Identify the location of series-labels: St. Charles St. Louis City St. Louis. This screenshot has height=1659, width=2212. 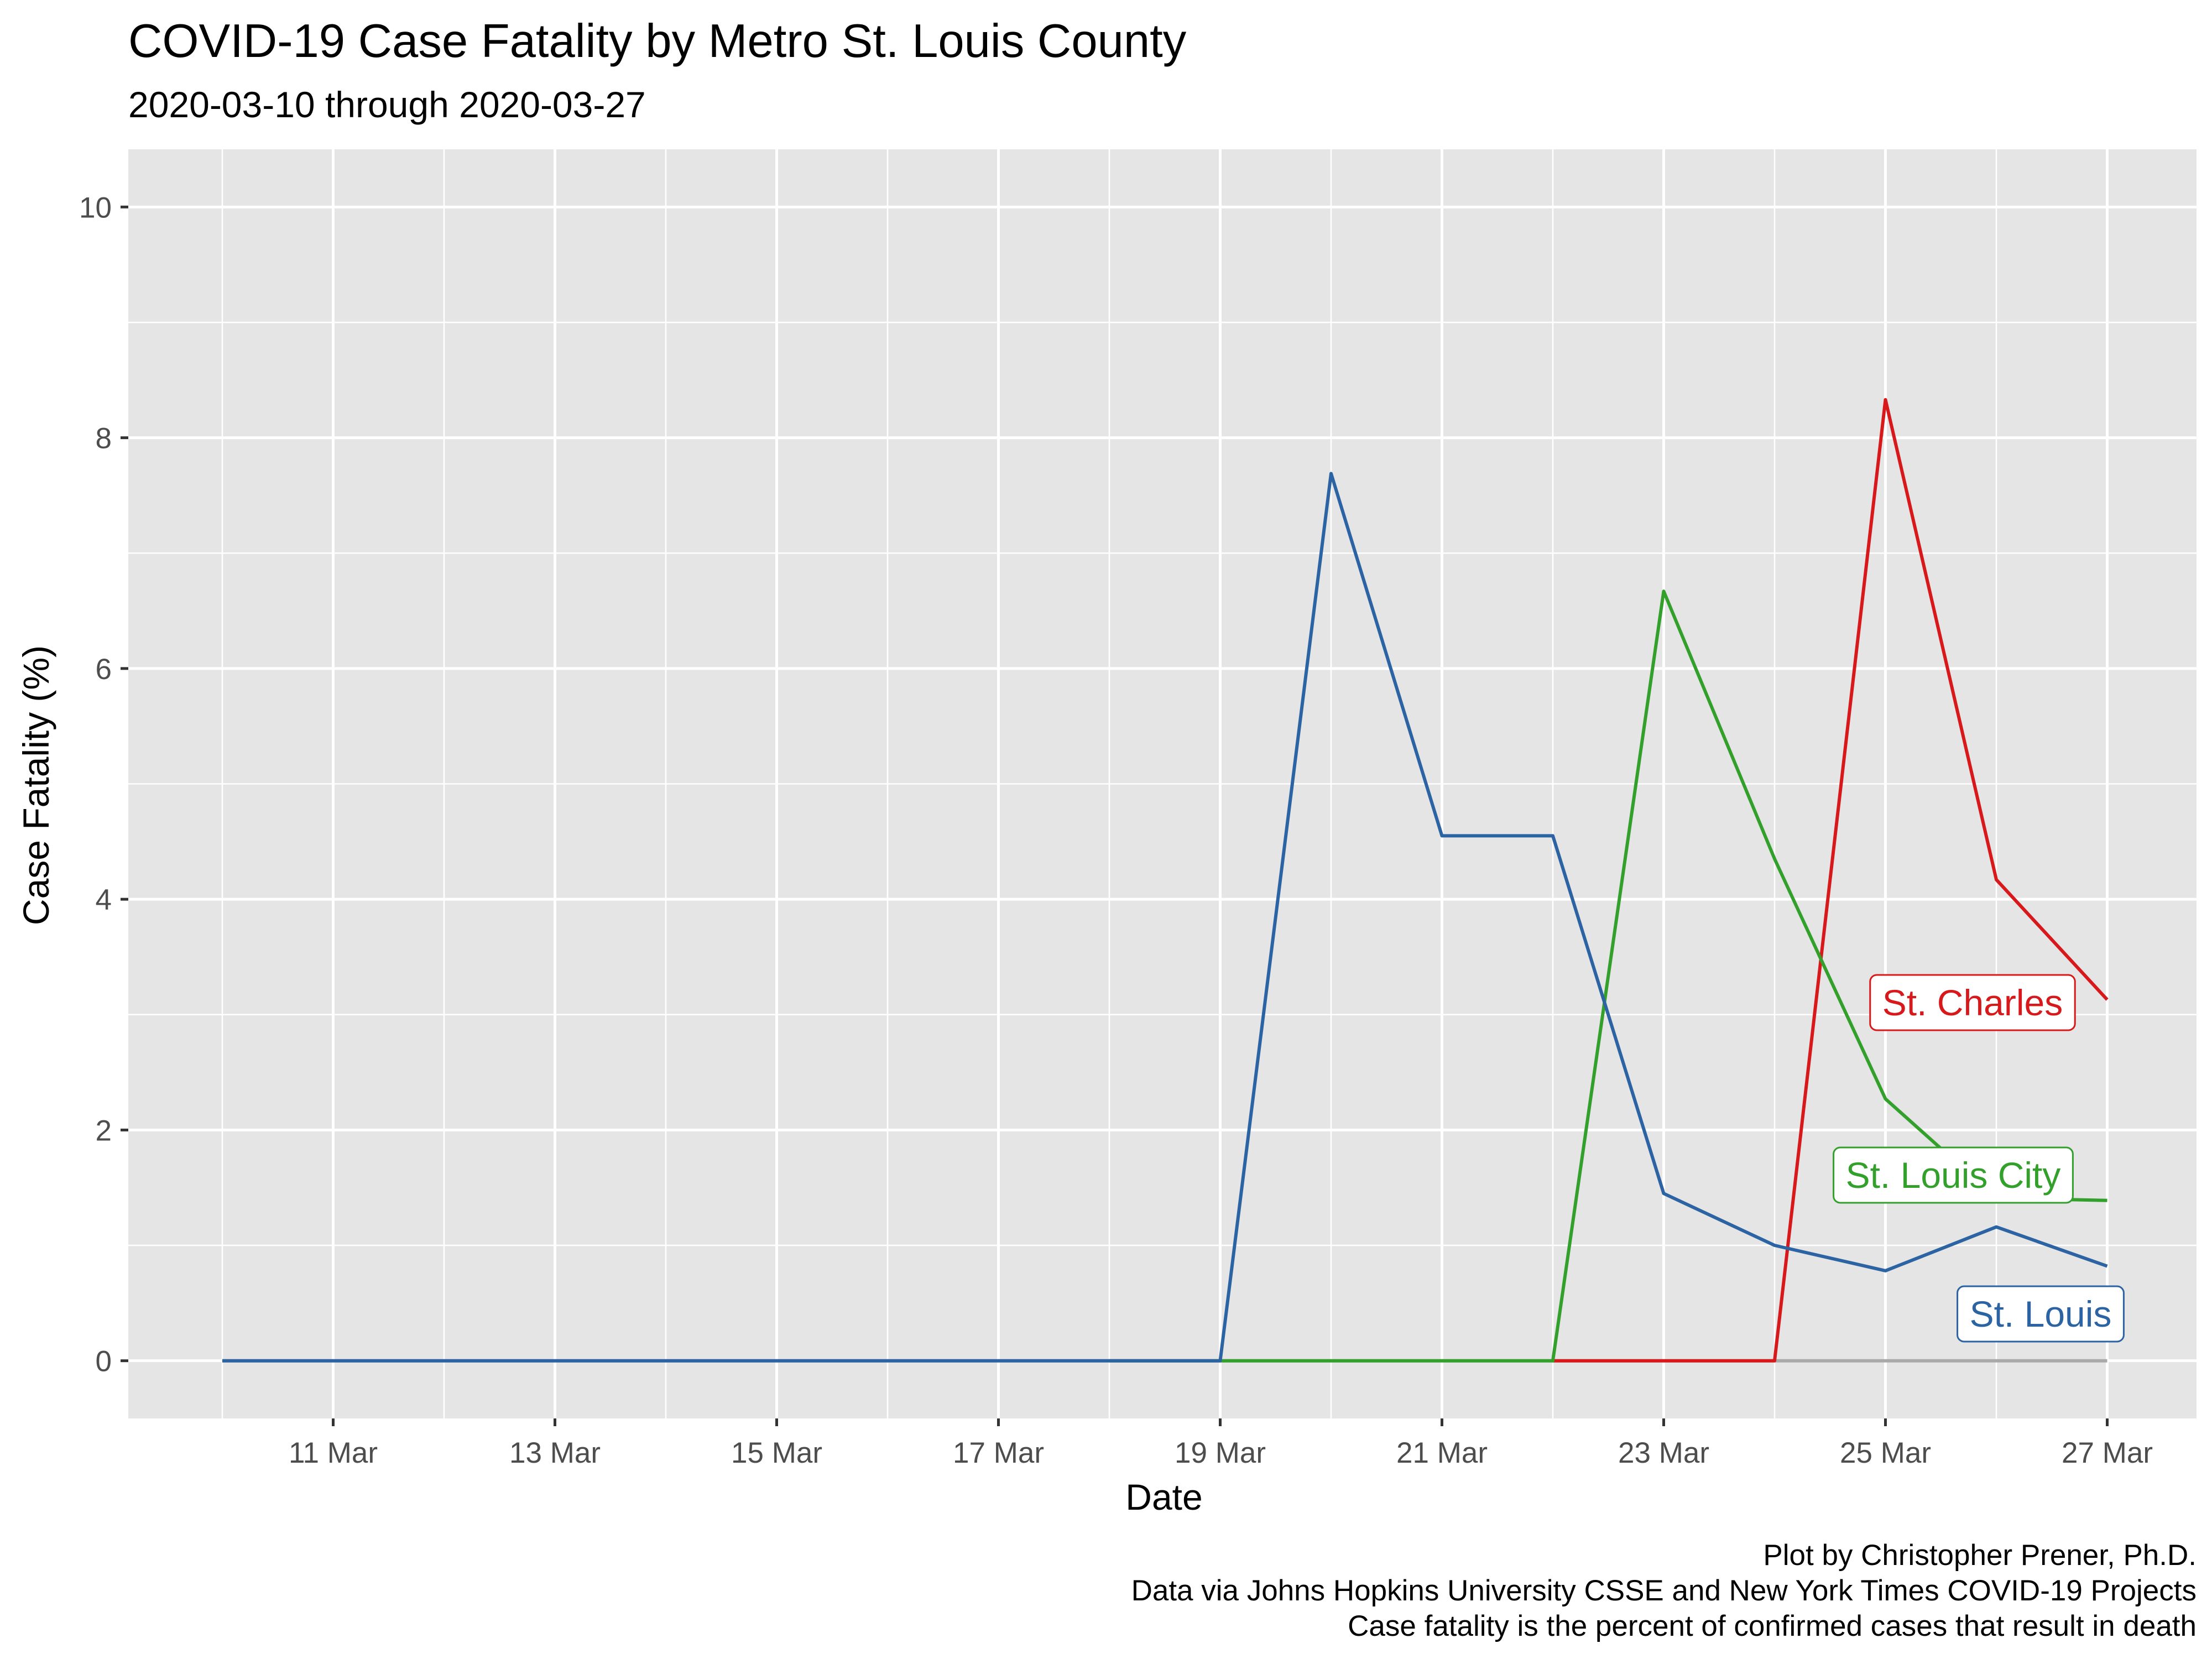
(1979, 1159).